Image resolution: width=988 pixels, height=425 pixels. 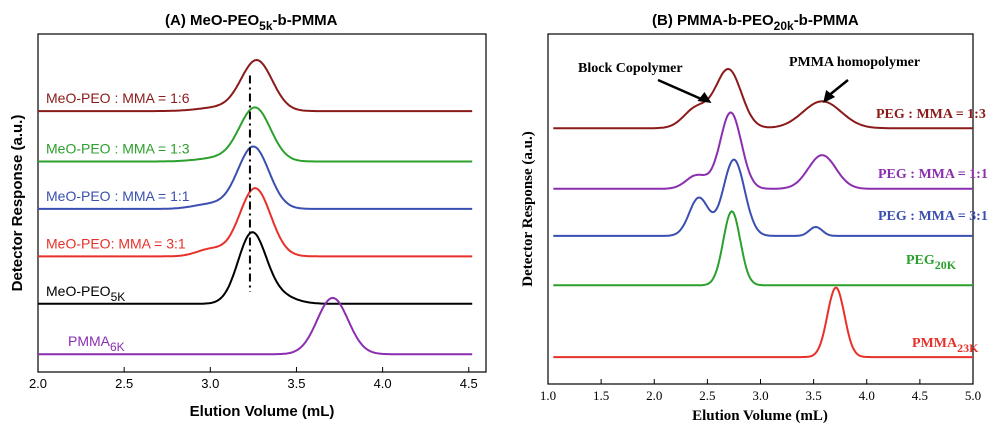 I want to click on panel-b-x-axis-label: Elution Volume (mL), so click(x=760, y=416).